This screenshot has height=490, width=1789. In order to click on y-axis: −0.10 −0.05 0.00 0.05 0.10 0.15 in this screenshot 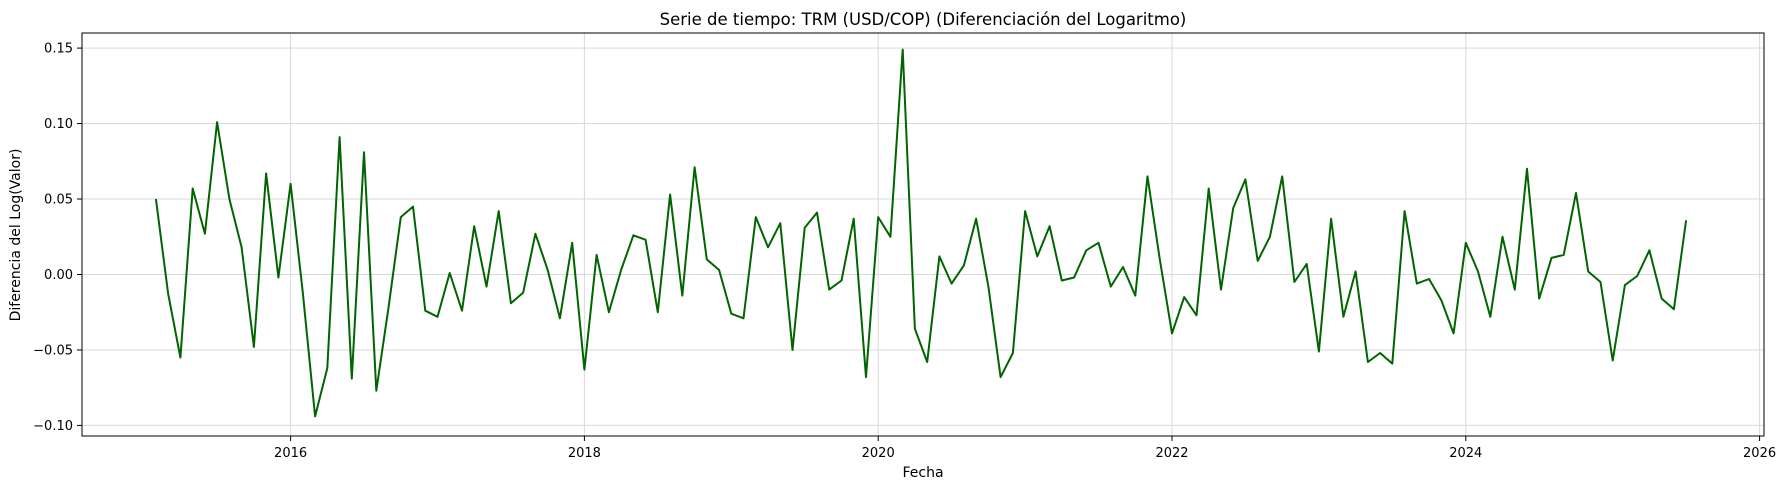, I will do `click(57, 238)`.